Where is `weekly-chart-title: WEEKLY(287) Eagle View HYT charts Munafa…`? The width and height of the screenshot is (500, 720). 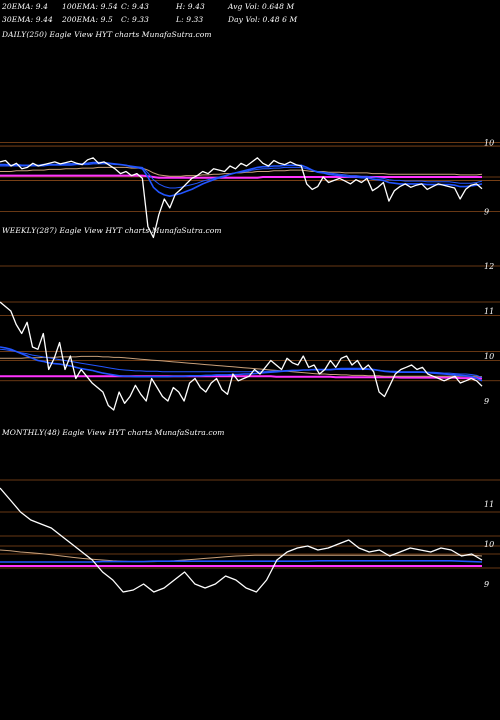 weekly-chart-title: WEEKLY(287) Eagle View HYT charts Munafa… is located at coordinates (112, 230).